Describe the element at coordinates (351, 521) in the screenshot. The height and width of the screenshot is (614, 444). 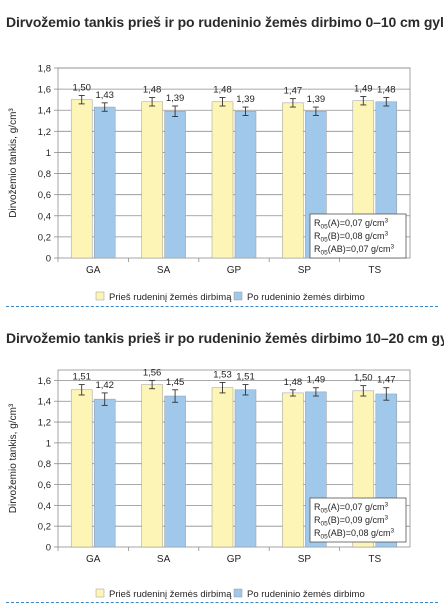
I see `lsd-annotation-line: R05(B)=0,09 g/cm3` at that location.